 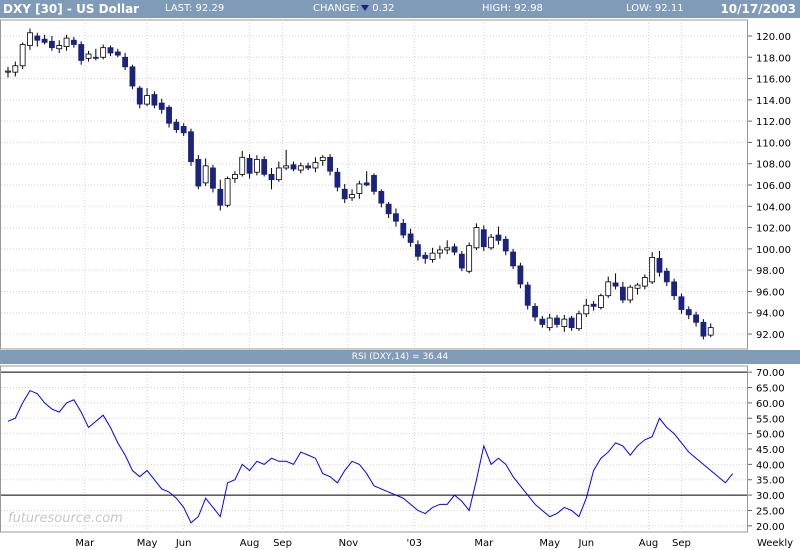 I want to click on rsi-title: RSI (DXY,14) = 36.44, so click(x=400, y=357).